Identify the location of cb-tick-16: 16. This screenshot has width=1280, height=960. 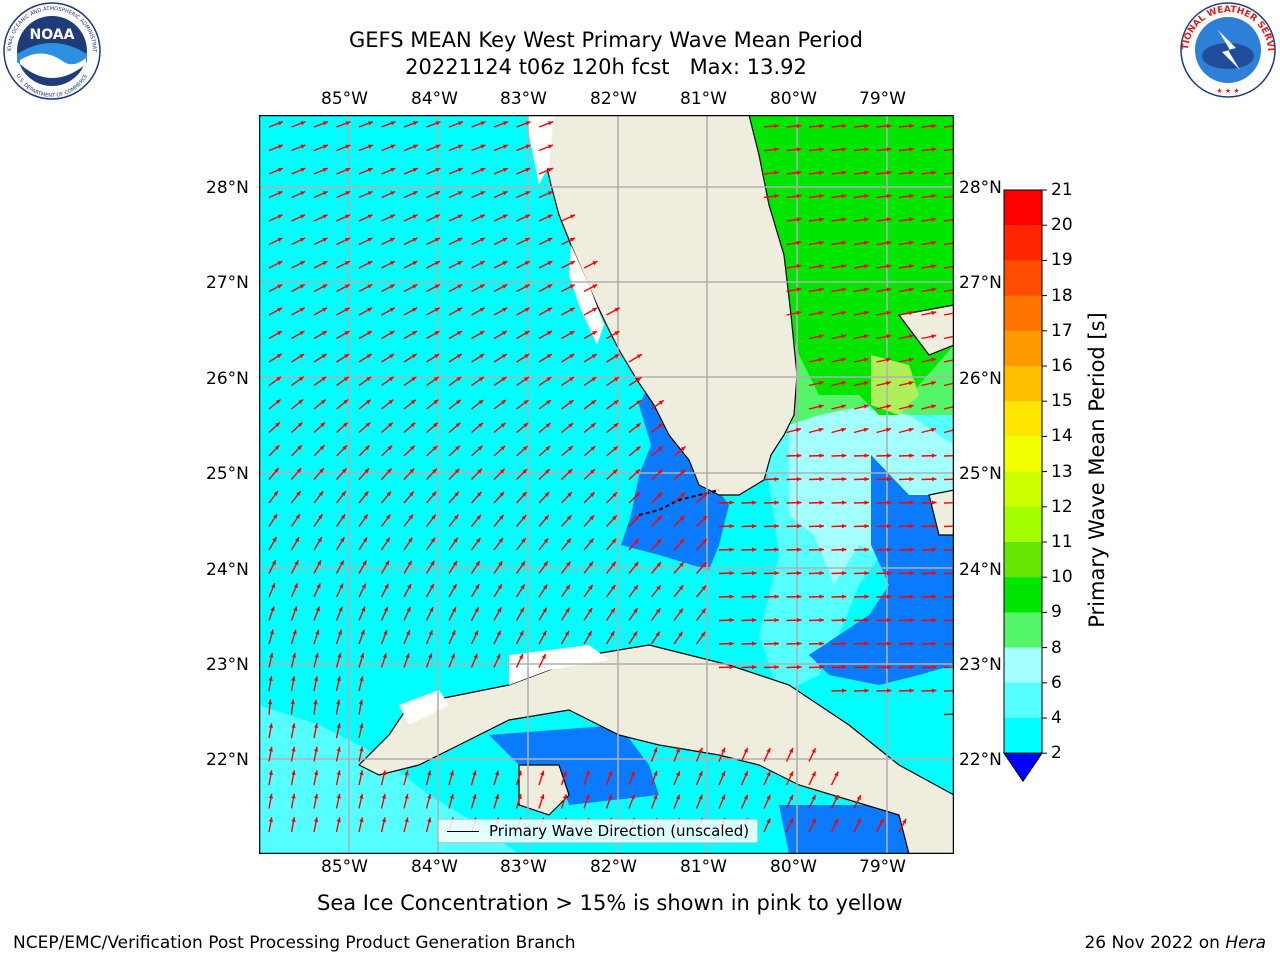
(1062, 366).